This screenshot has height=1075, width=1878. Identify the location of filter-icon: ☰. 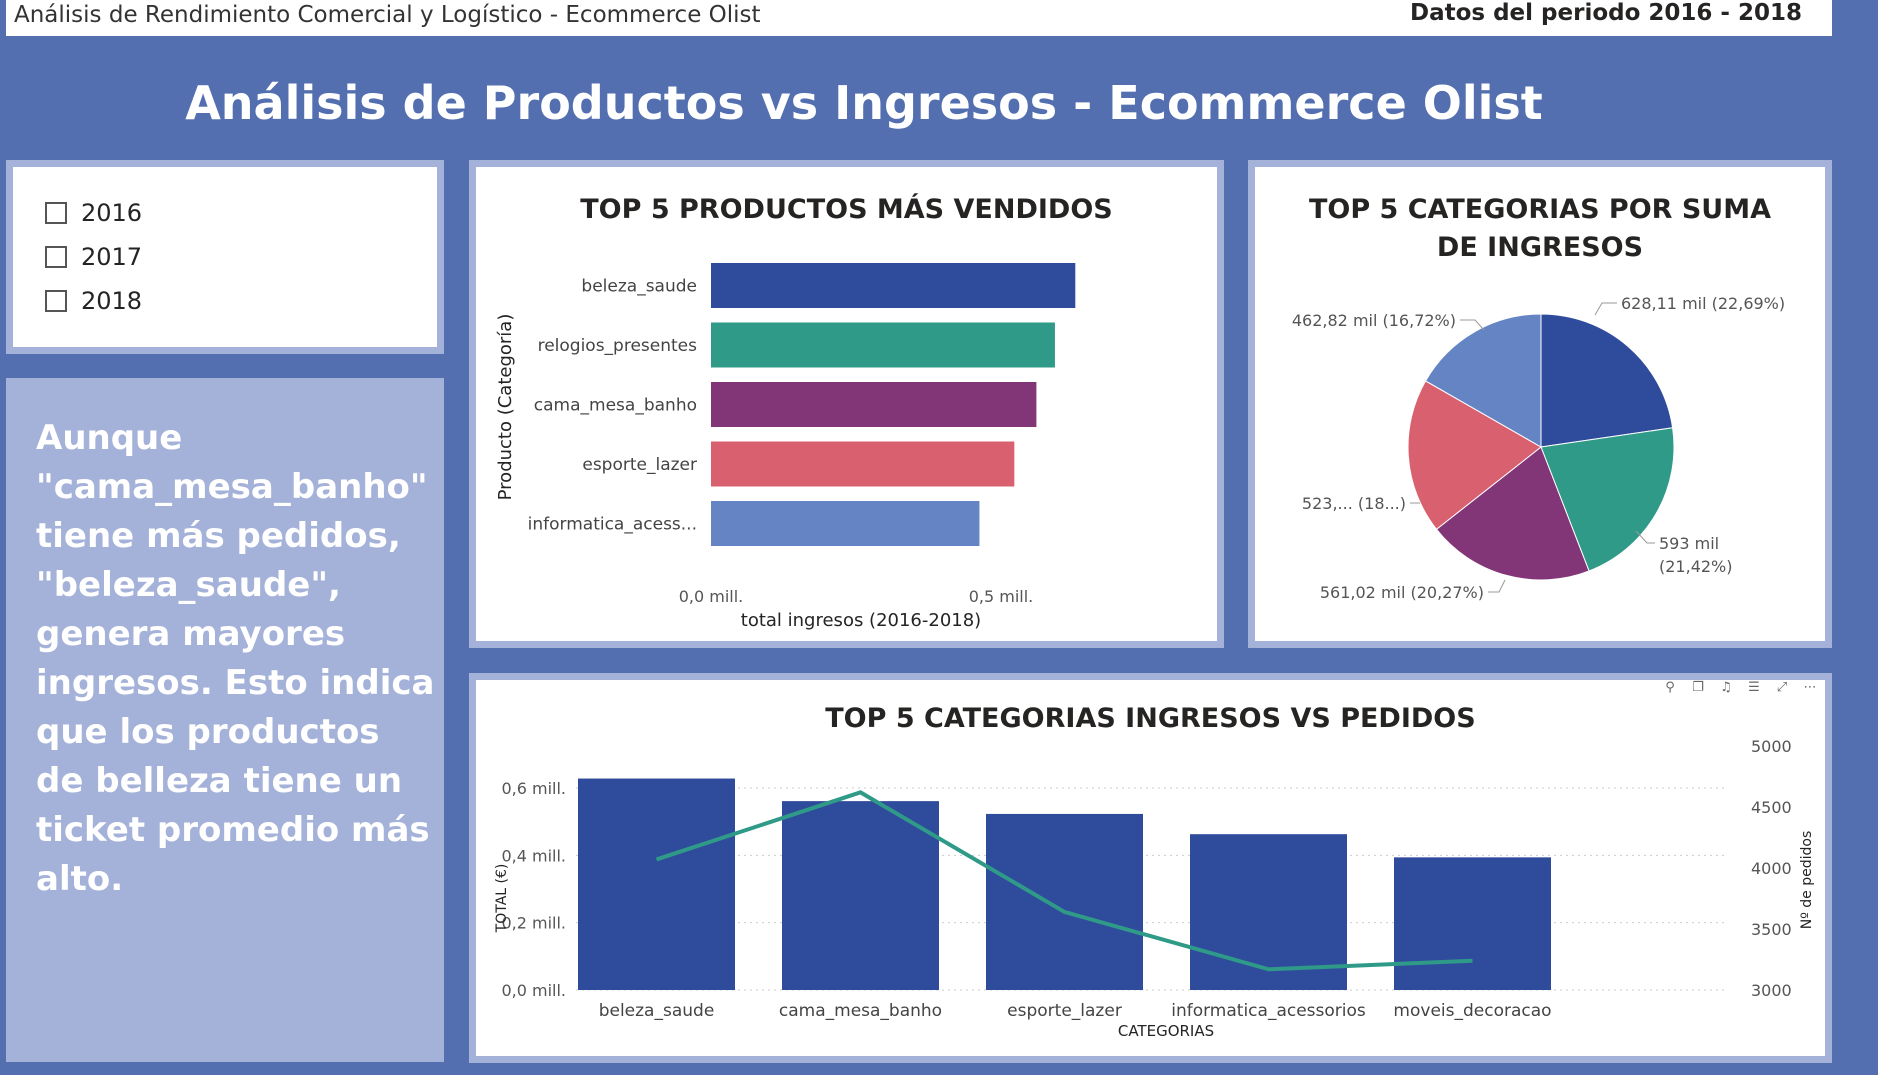
(1754, 687).